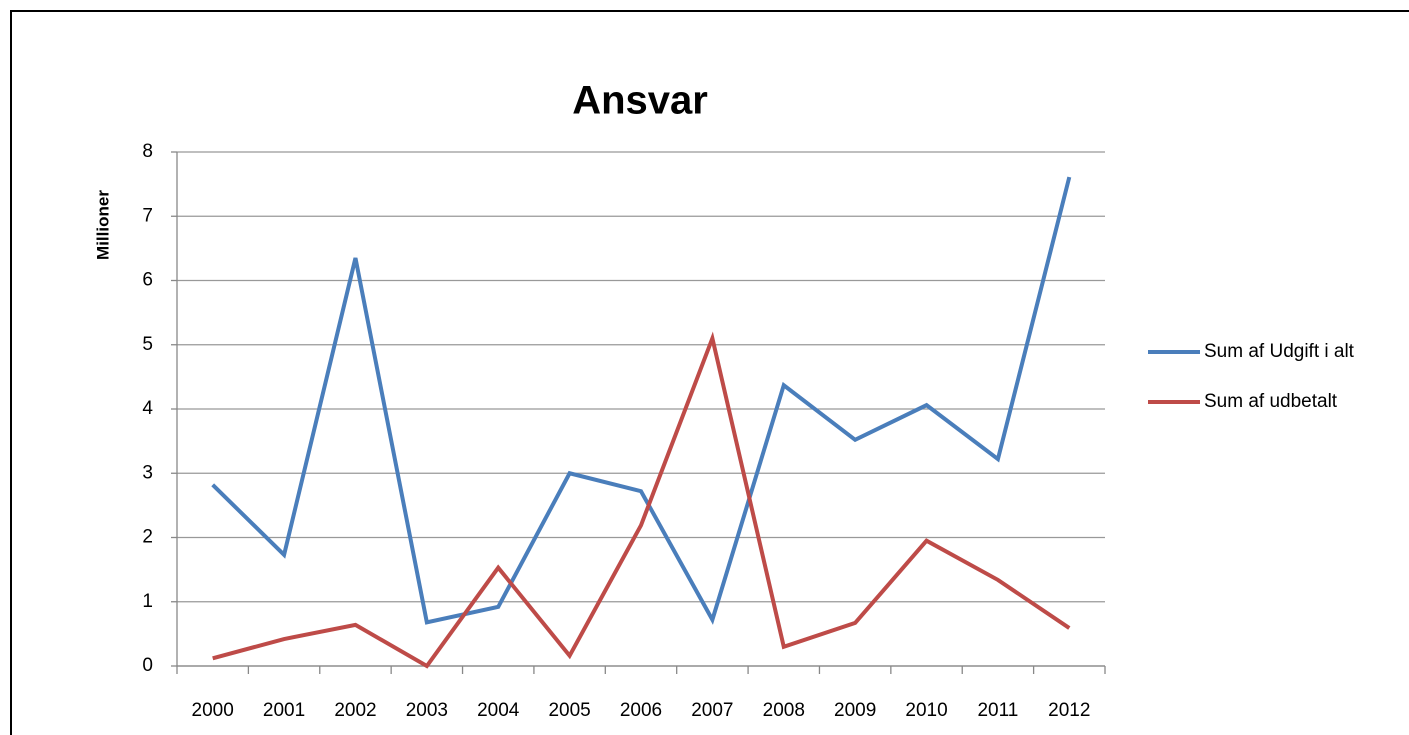  Describe the element at coordinates (784, 710) in the screenshot. I see `x-tick-label: 2008` at that location.